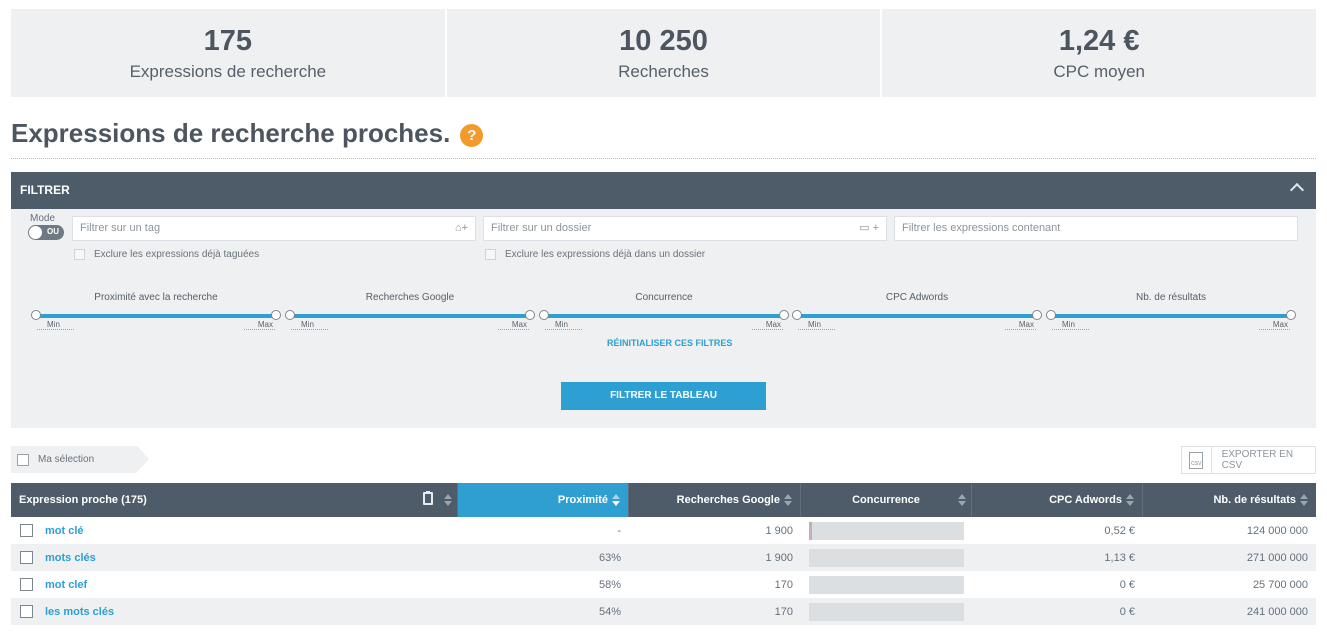 Image resolution: width=1327 pixels, height=637 pixels. What do you see at coordinates (234, 500) in the screenshot?
I see `col-expression: Expression proche (175)` at bounding box center [234, 500].